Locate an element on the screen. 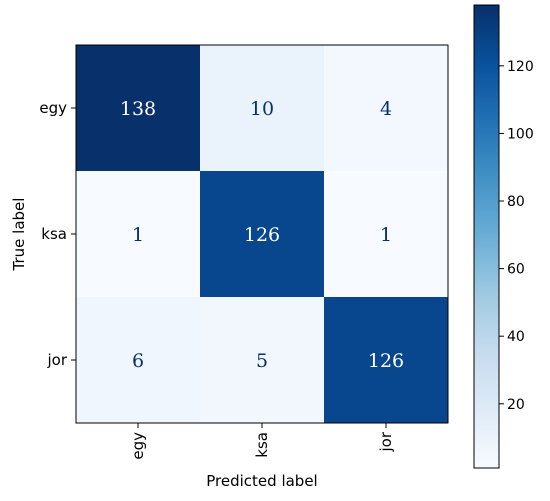 This screenshot has width=550, height=501. x-tick-label: jor is located at coordinates (386, 441).